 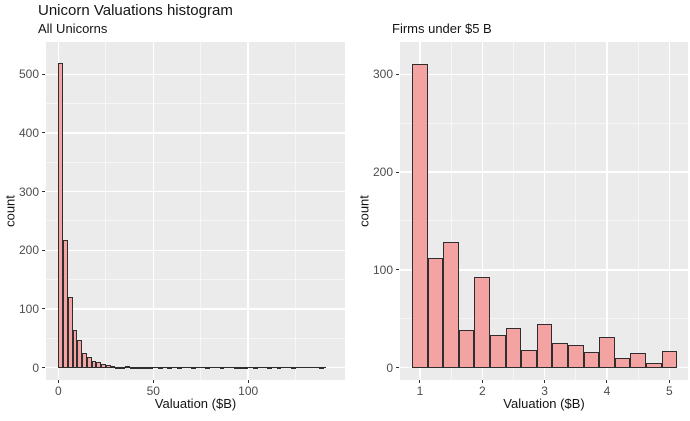 What do you see at coordinates (135, 10) in the screenshot?
I see `chart-title: Unicorn Valuations histogram` at bounding box center [135, 10].